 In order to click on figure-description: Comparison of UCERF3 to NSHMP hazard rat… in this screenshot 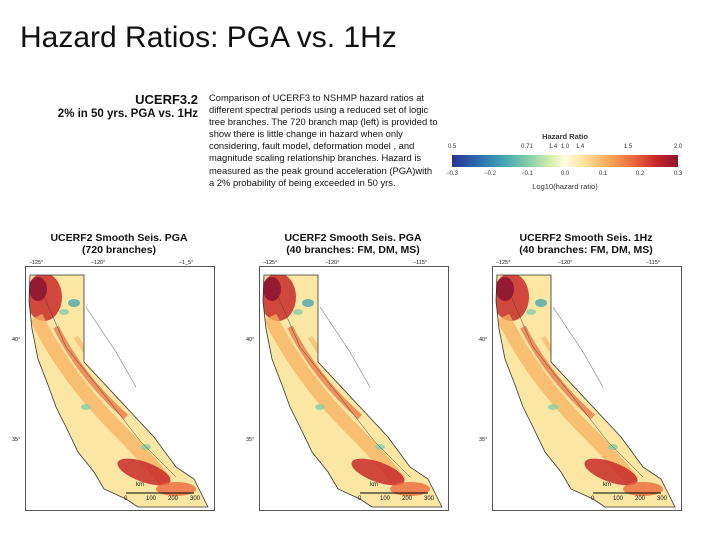, I will do `click(323, 140)`.